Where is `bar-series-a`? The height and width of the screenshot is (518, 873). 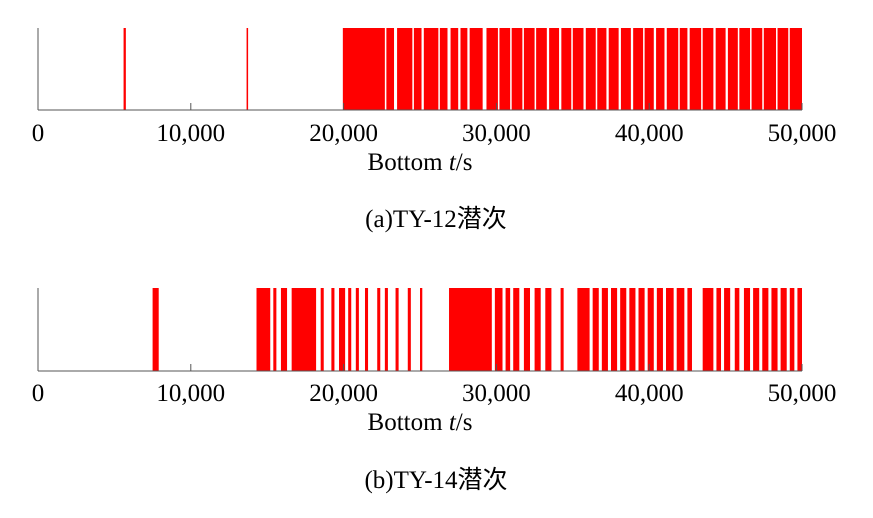
bar-series-a is located at coordinates (462, 69).